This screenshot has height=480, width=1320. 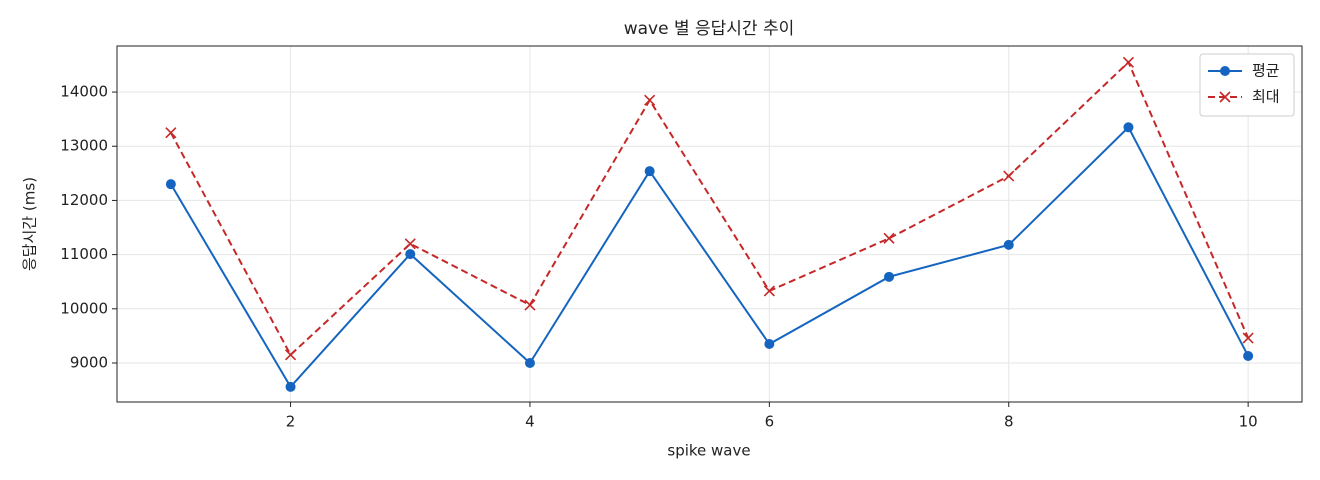 I want to click on y-tick-label: 12000, so click(x=84, y=200).